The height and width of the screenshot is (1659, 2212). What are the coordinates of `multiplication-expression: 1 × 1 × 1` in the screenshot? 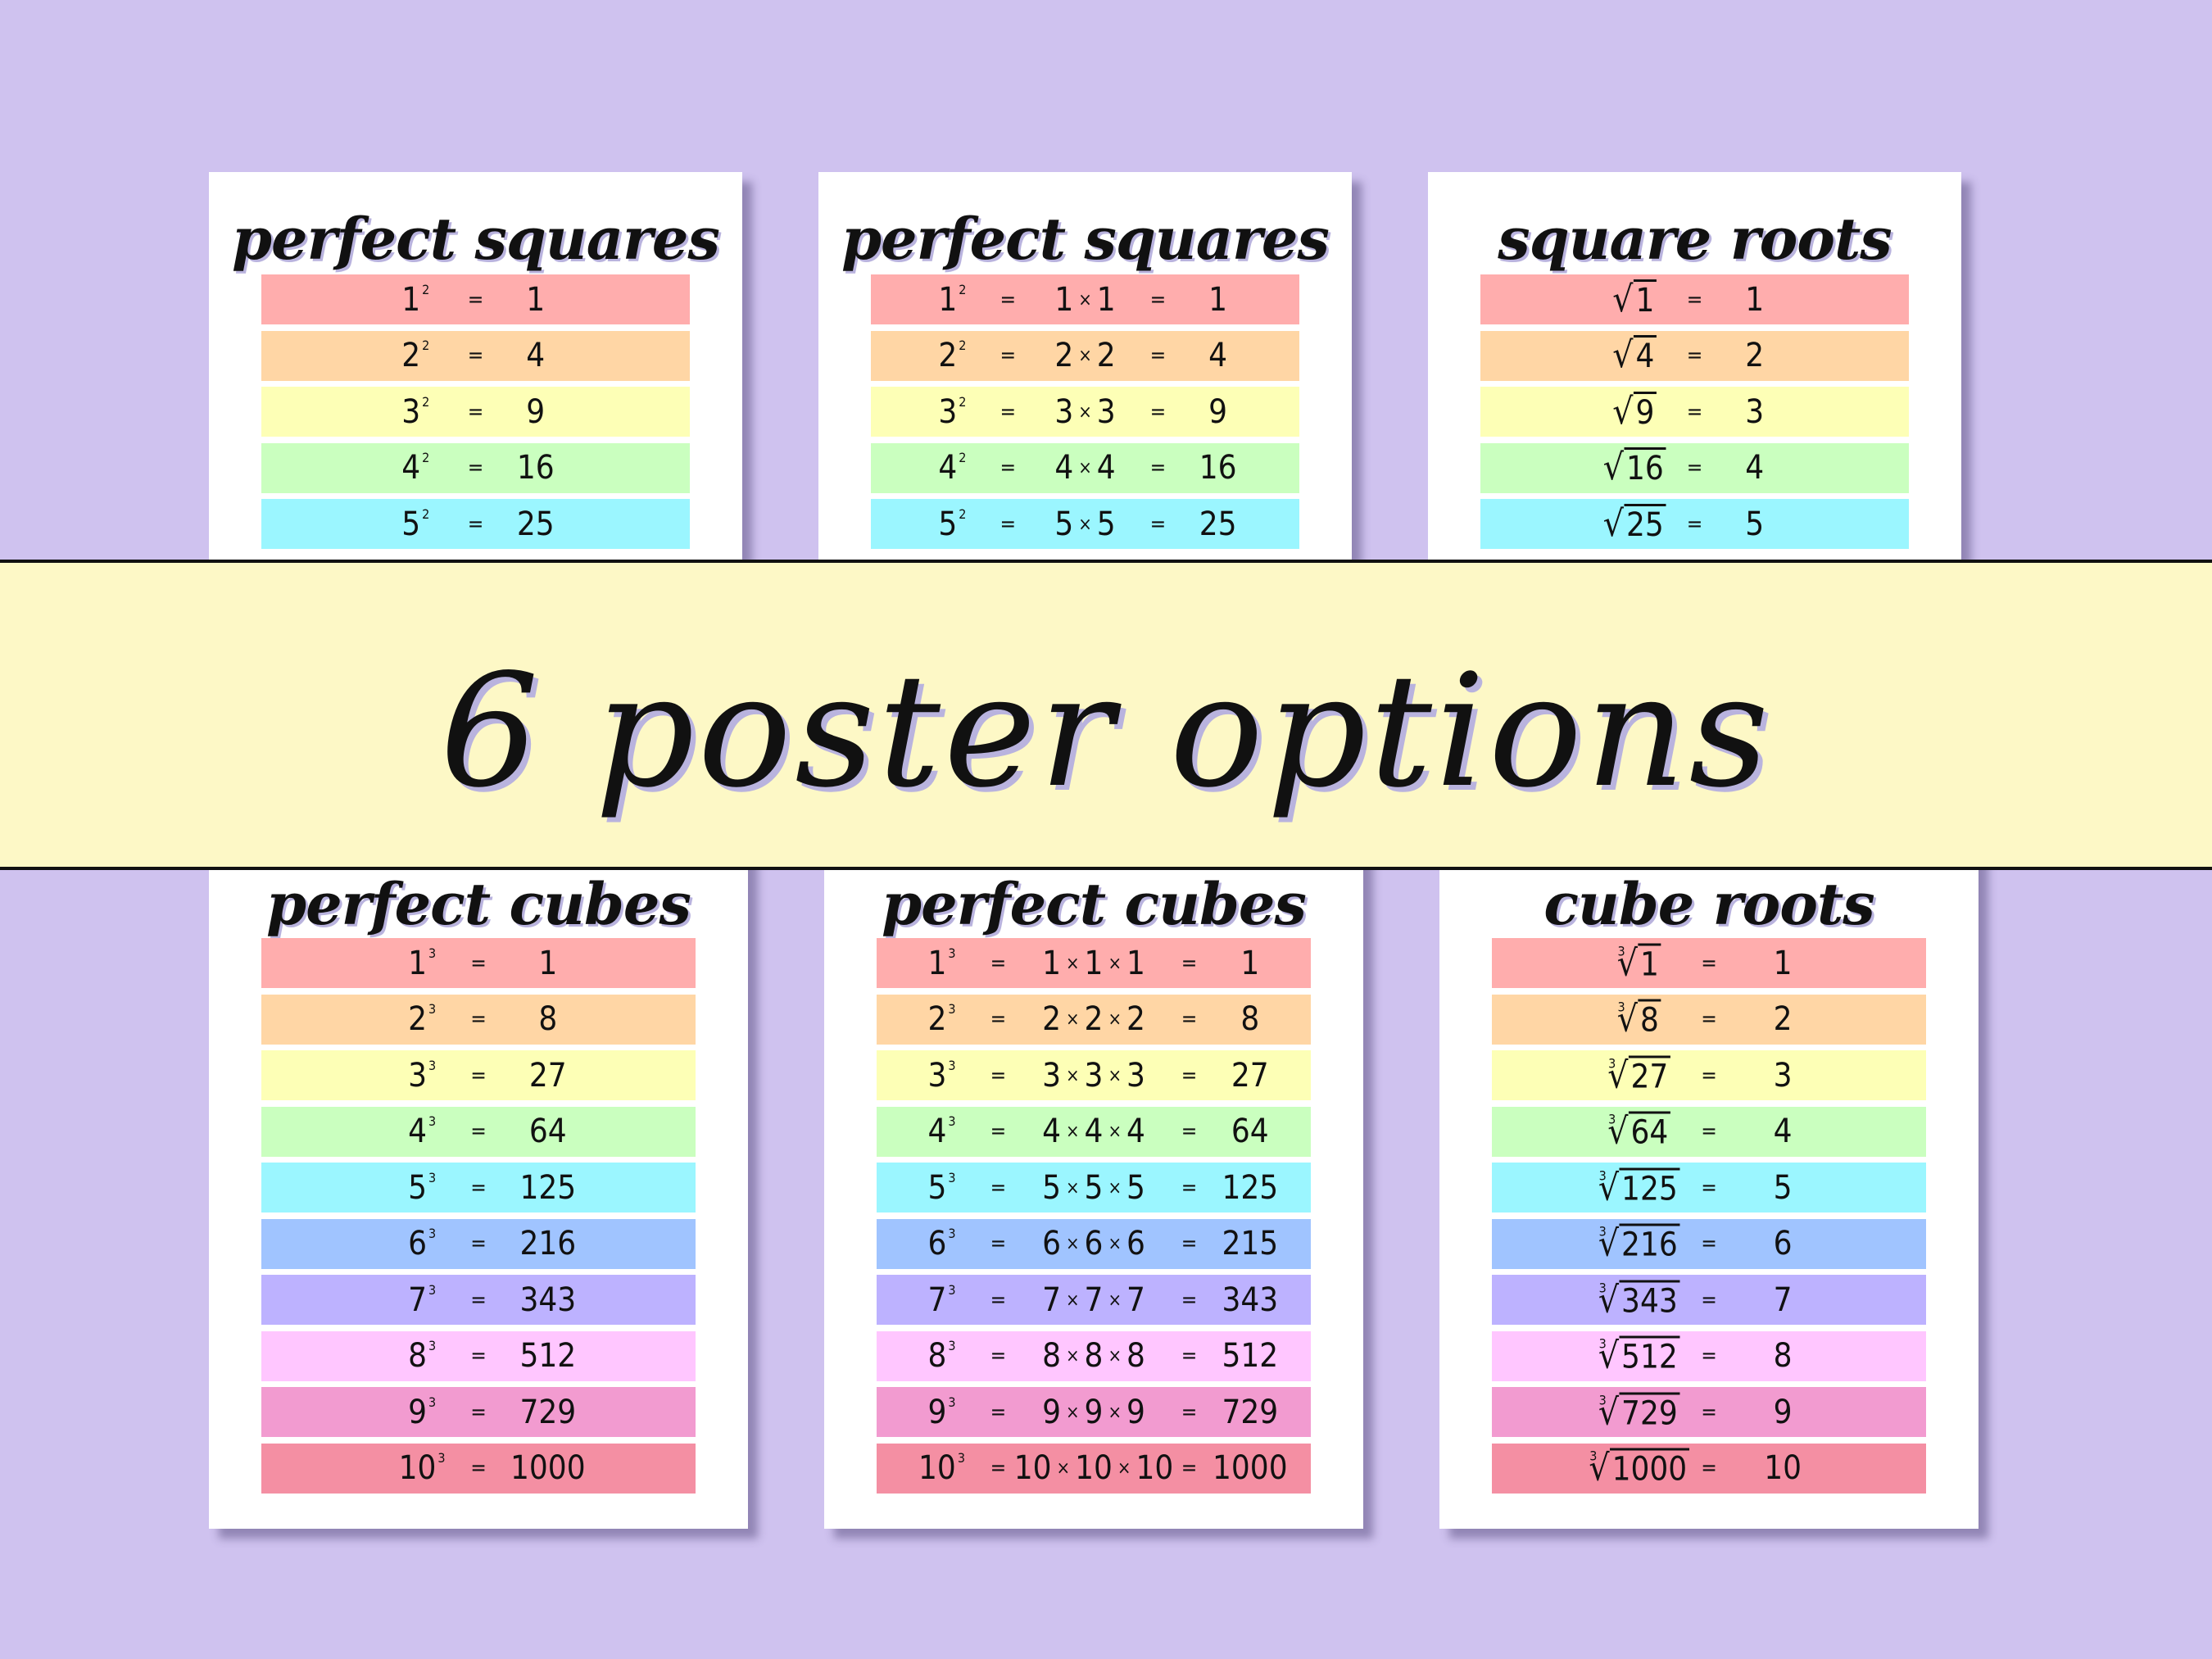 It's located at (1093, 963).